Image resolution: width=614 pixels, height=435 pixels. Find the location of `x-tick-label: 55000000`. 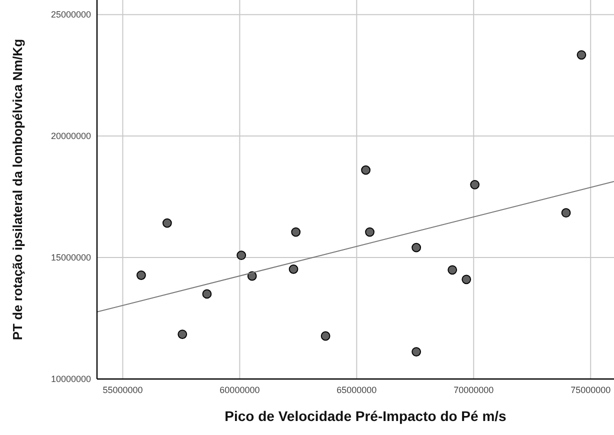

x-tick-label: 55000000 is located at coordinates (122, 390).